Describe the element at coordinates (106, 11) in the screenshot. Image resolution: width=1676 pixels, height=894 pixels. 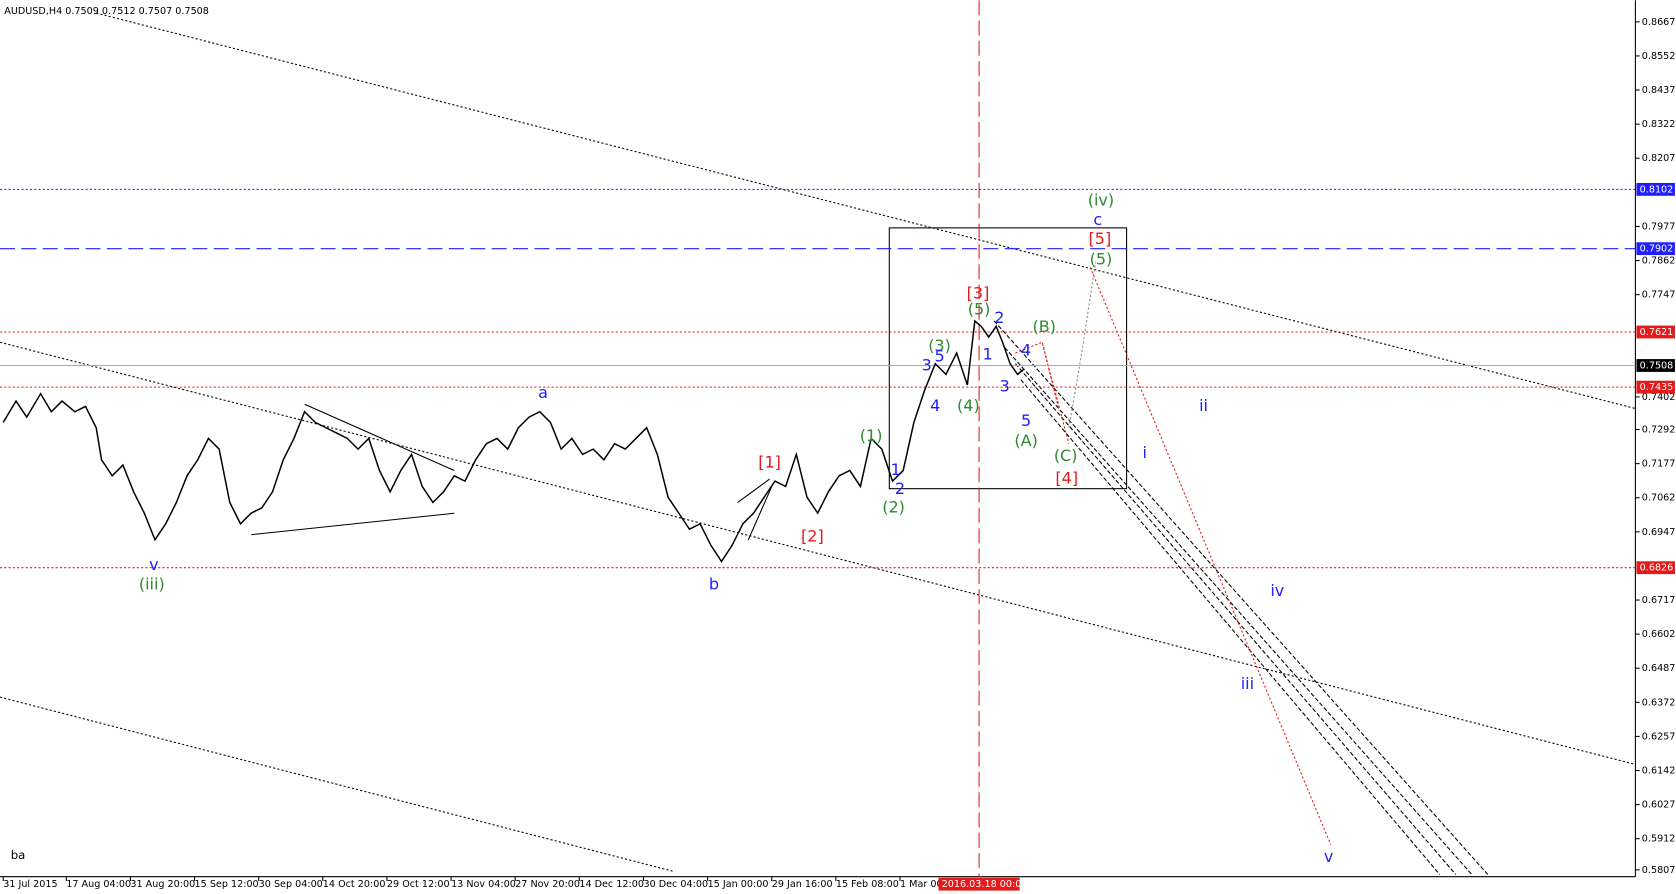
I see `chart-title: AUDUSD,H4 0.7509 0.7512 0.7507 0.7508` at that location.